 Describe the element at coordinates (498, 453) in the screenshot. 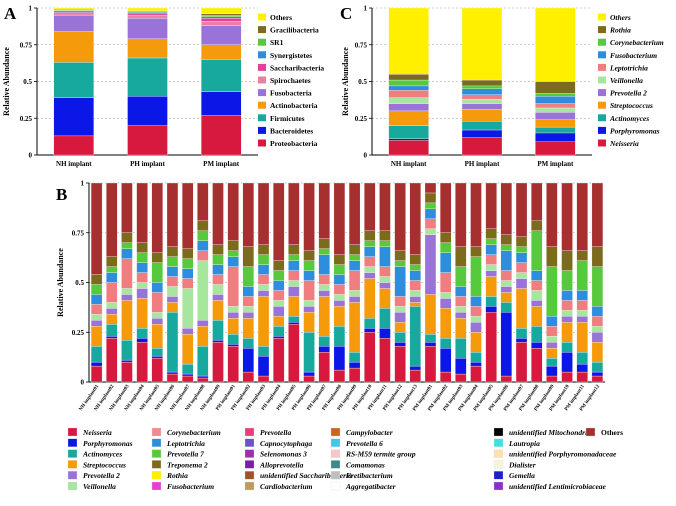

I see `legend-swatch-unidentified-porphyromonadaceae` at that location.